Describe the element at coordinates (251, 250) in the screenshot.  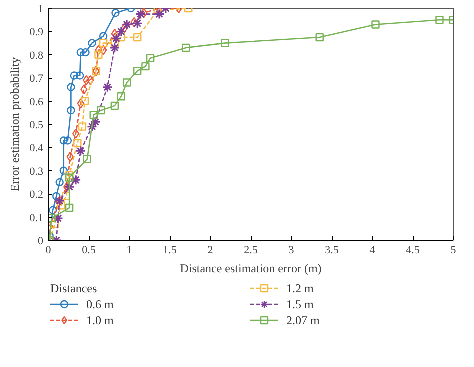
I see `x-tick-label: 2.5` at that location.